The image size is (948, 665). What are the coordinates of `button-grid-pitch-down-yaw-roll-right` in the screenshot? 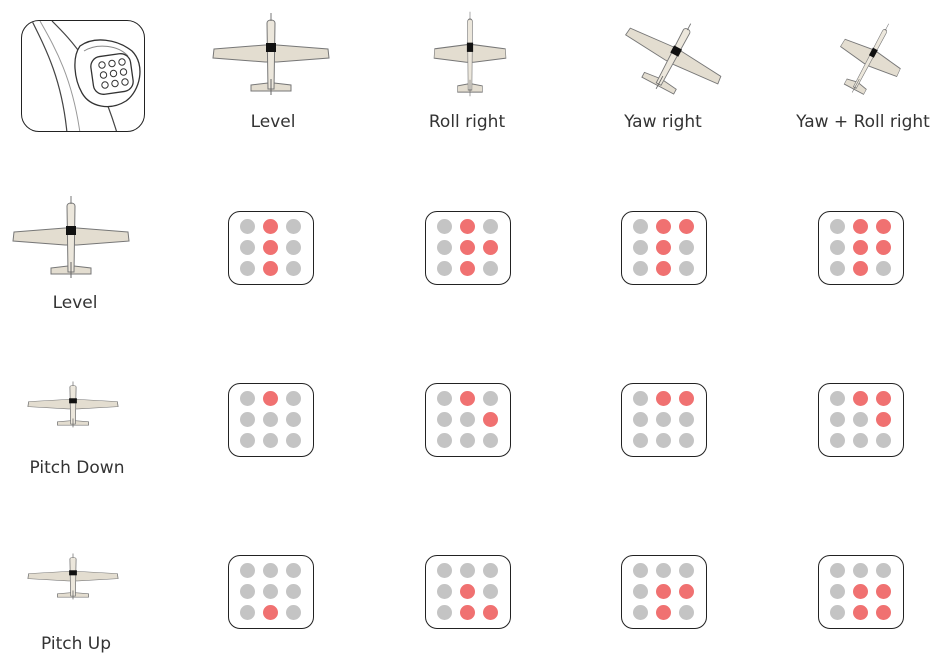 It's located at (861, 420).